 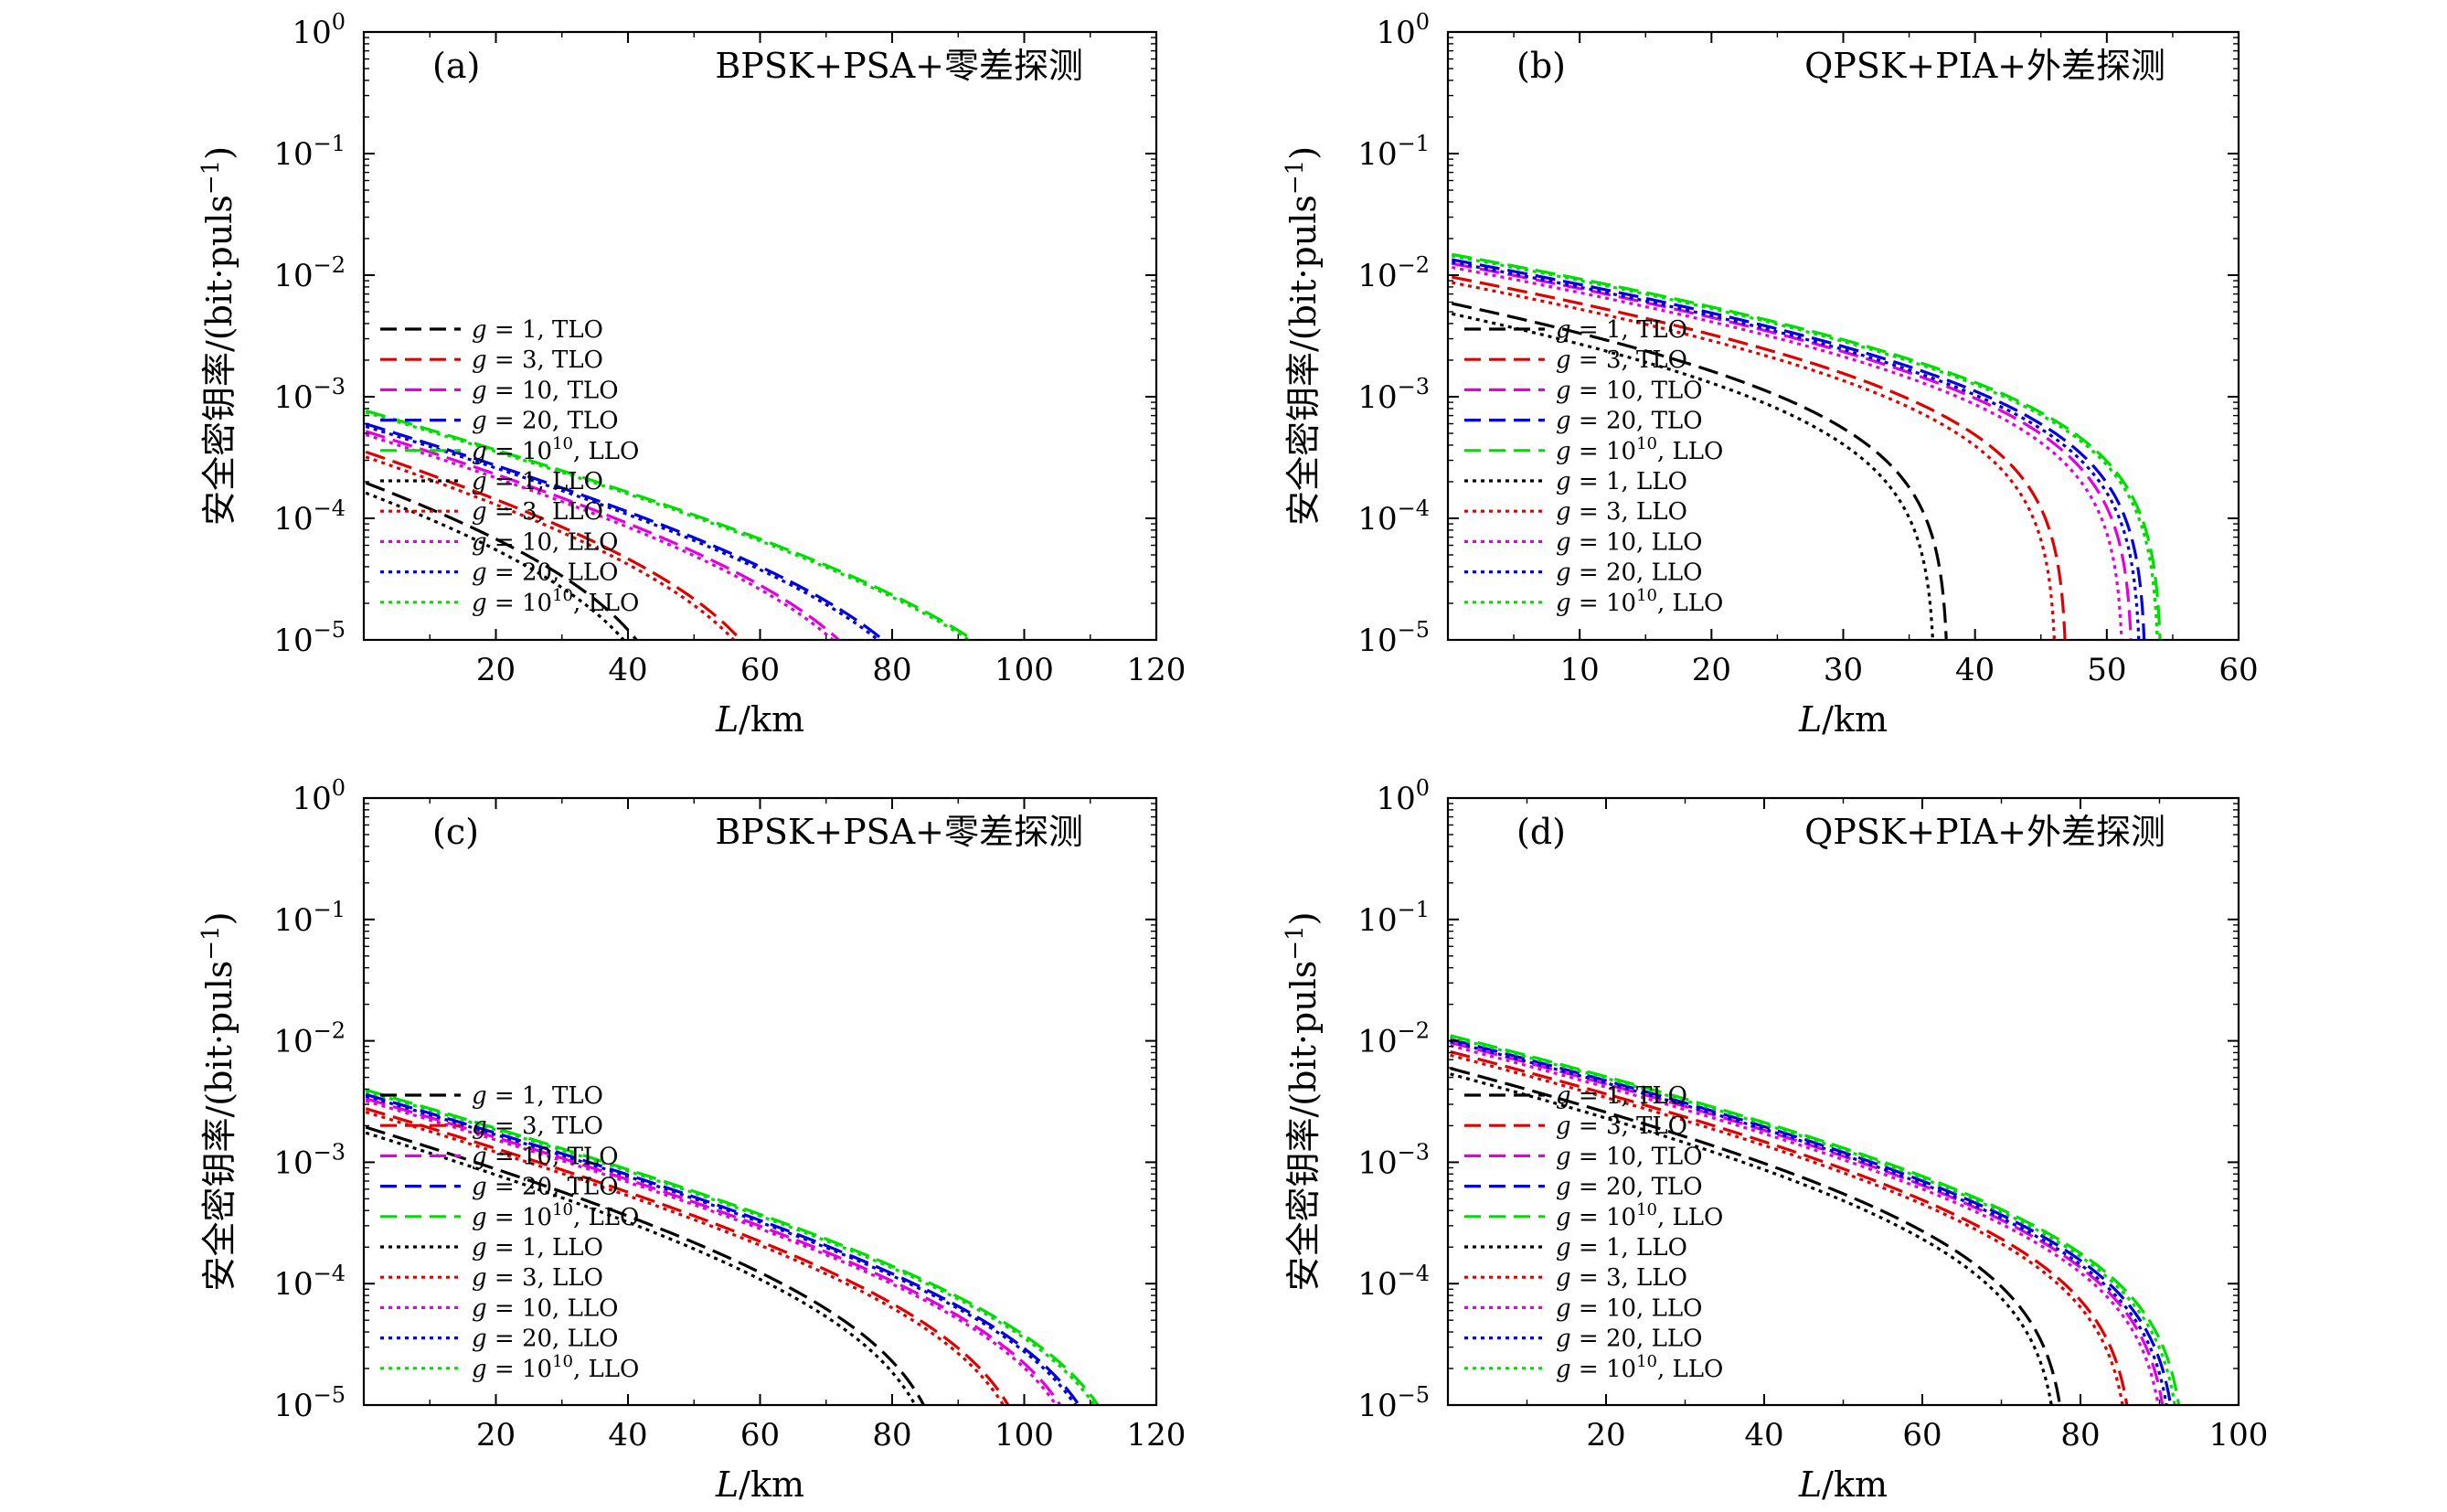 I want to click on y-tick-label: 10⁻⁵, so click(x=1393, y=638).